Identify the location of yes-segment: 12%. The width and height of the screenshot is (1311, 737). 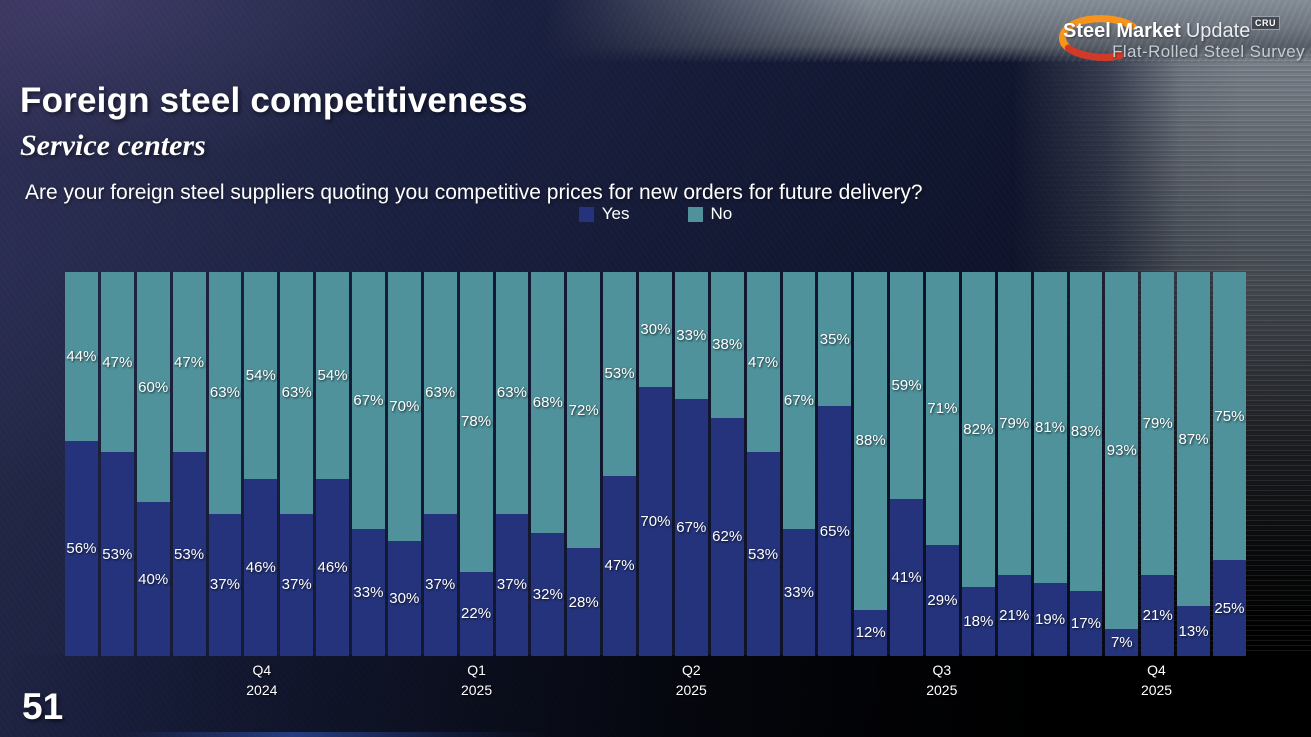
(871, 632).